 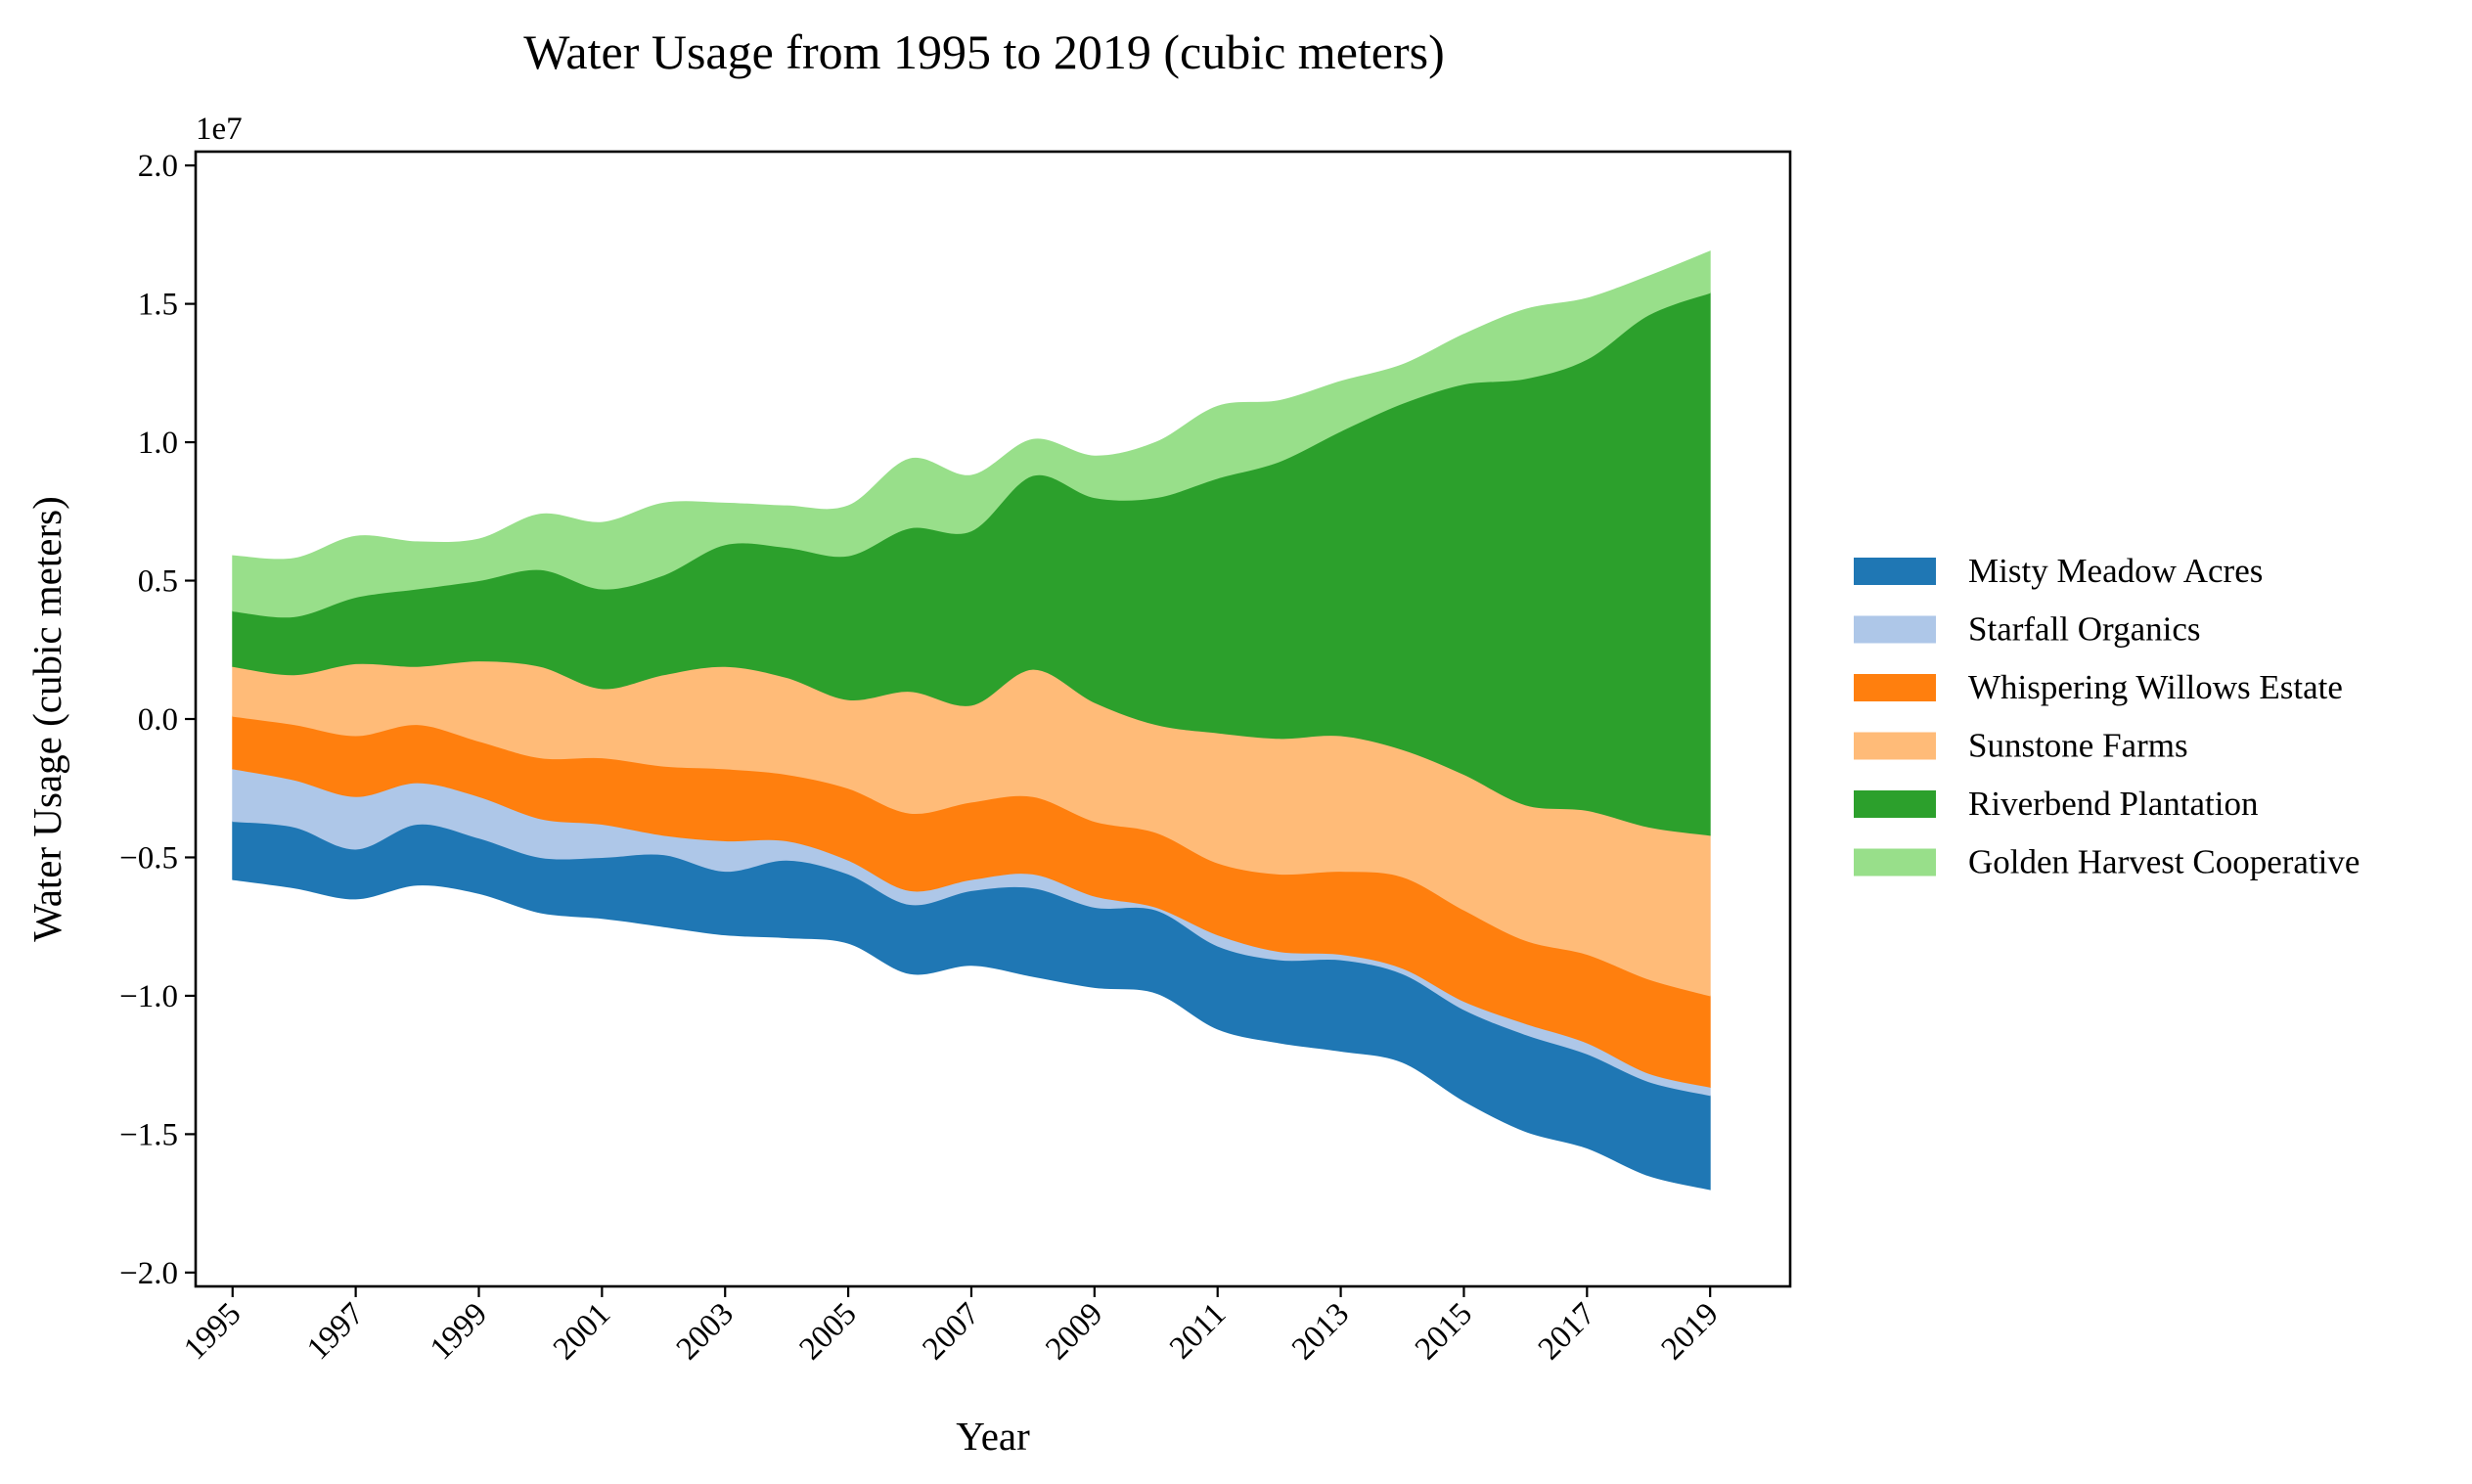 What do you see at coordinates (2078, 746) in the screenshot?
I see `legend-label: Sunstone Farms` at bounding box center [2078, 746].